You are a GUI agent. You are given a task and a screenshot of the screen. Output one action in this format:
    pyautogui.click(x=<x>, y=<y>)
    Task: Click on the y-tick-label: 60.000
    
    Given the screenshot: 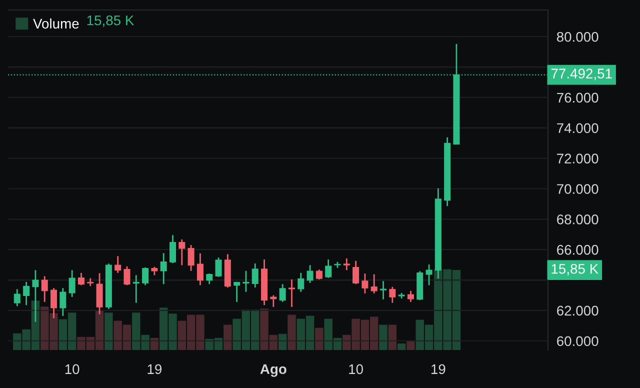 What is the action you would take?
    pyautogui.click(x=577, y=341)
    